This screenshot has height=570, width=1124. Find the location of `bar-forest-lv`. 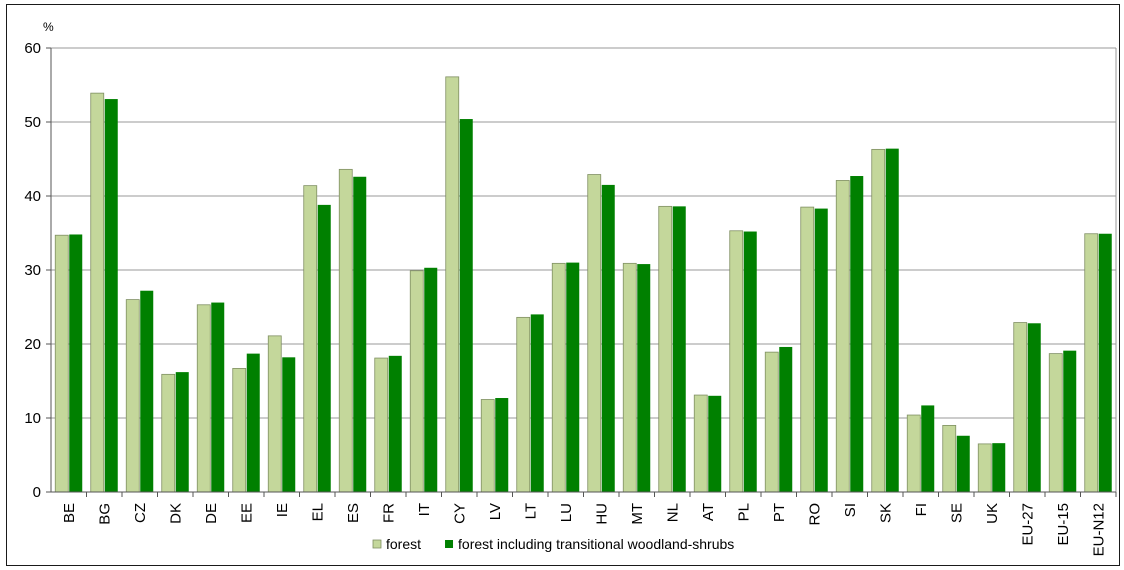

bar-forest-lv is located at coordinates (487, 446).